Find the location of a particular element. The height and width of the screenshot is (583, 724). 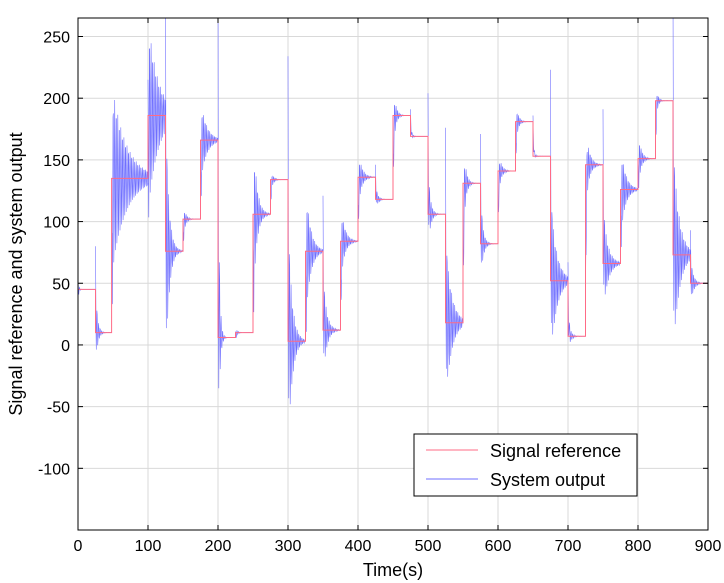

x-tick-label: 900 is located at coordinates (708, 546).